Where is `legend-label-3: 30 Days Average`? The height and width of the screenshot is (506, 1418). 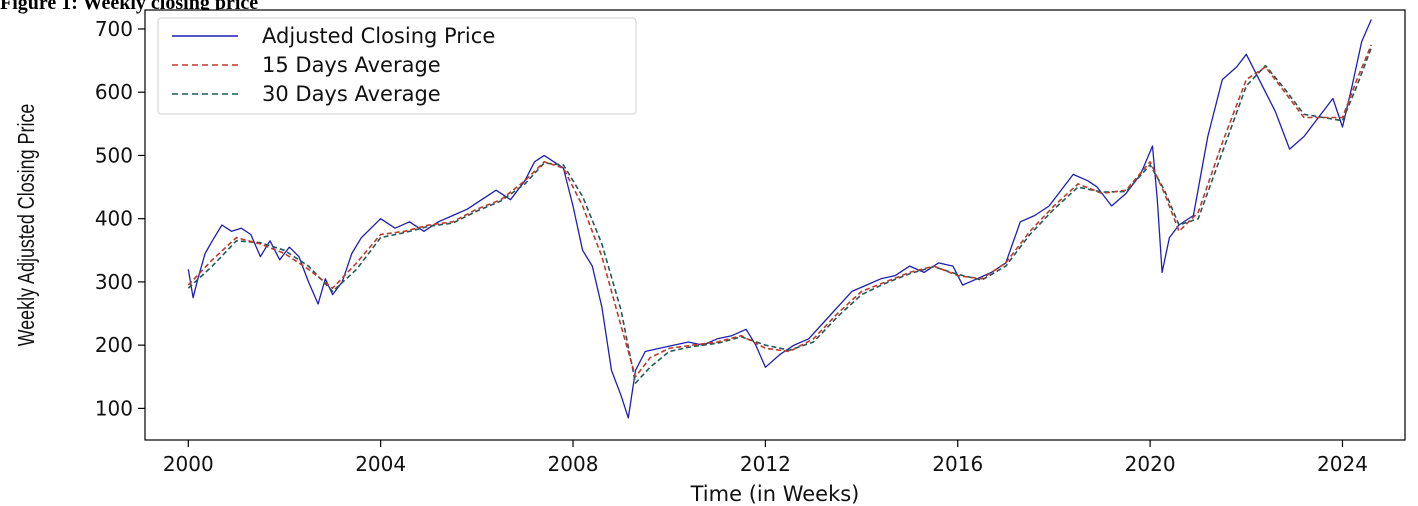
legend-label-3: 30 Days Average is located at coordinates (351, 94).